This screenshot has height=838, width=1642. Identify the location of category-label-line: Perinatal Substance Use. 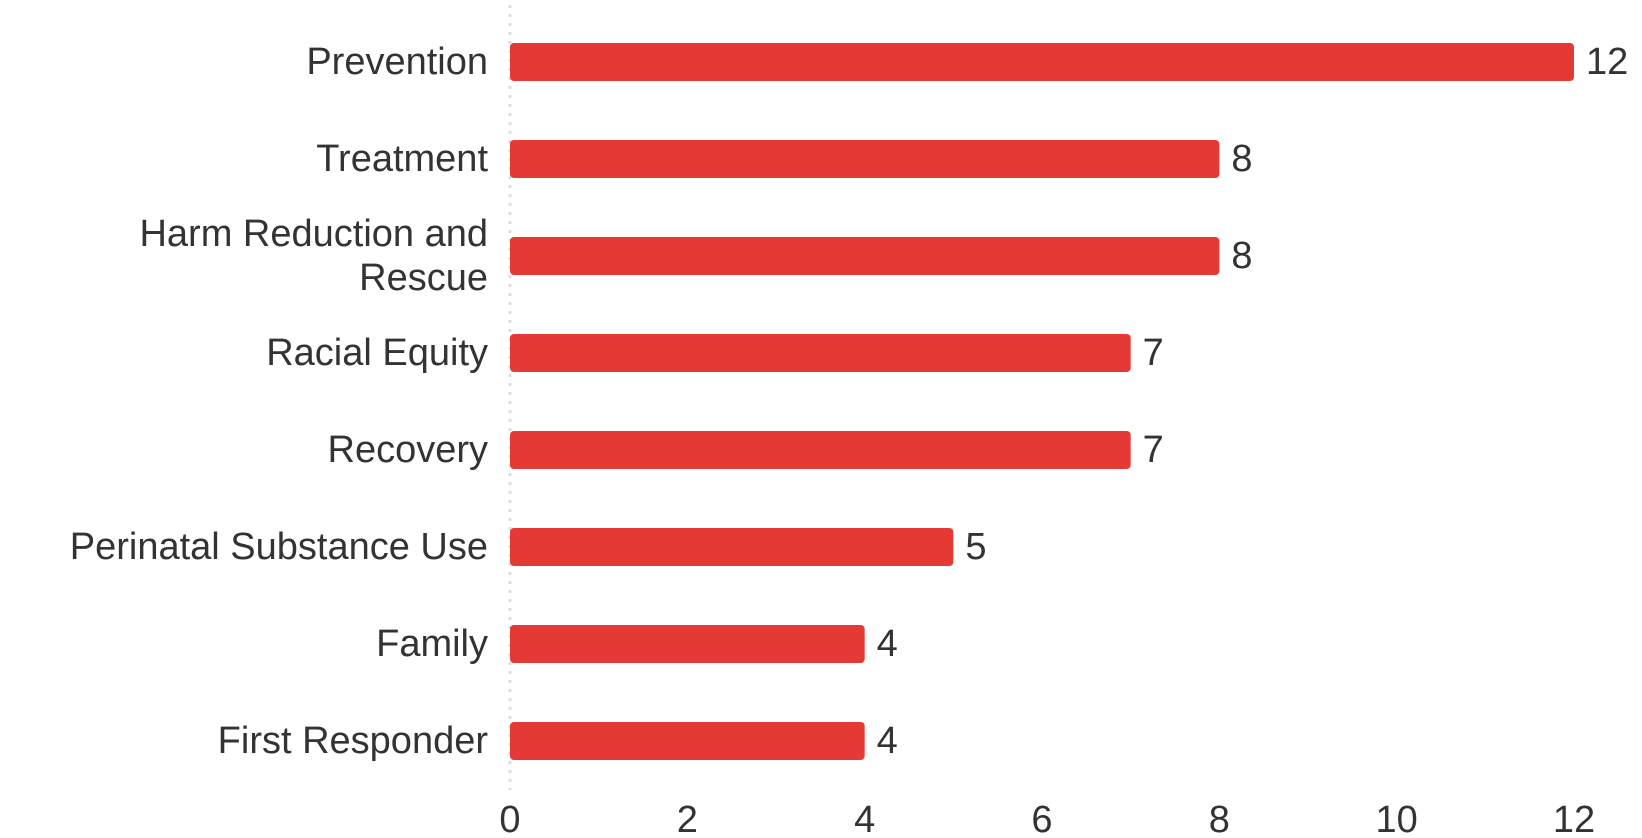
(279, 547).